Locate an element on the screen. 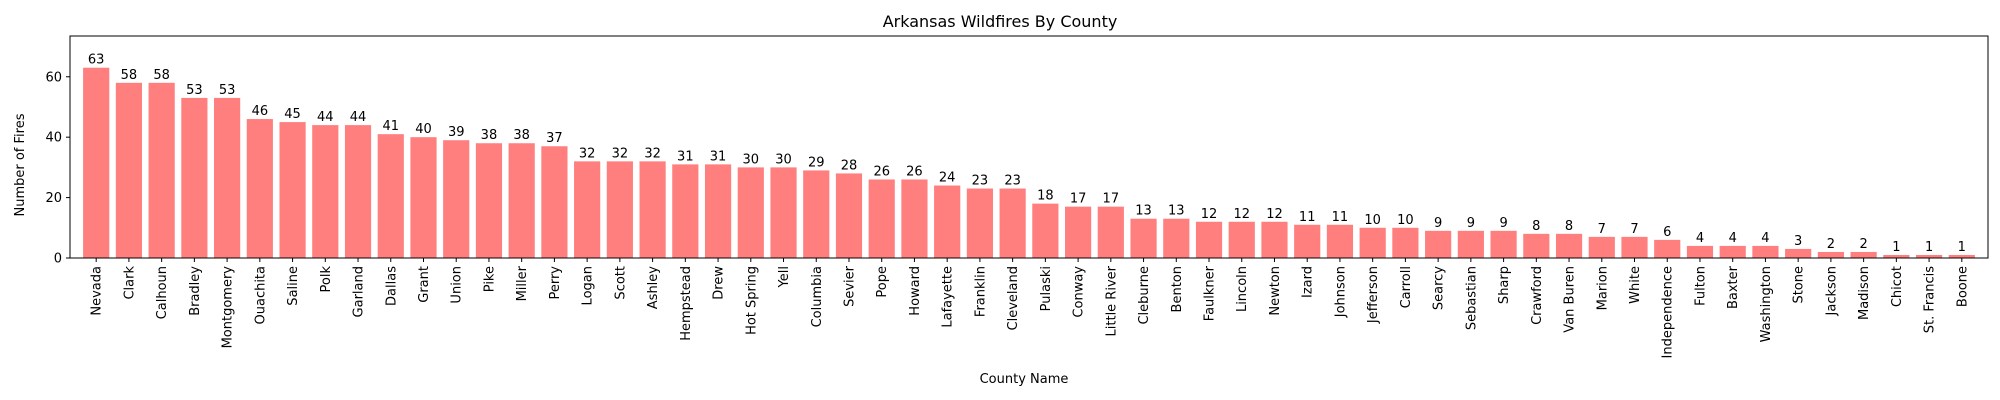 Image resolution: width=2000 pixels, height=400 pixels. y-tick-label: 40 is located at coordinates (53, 138).